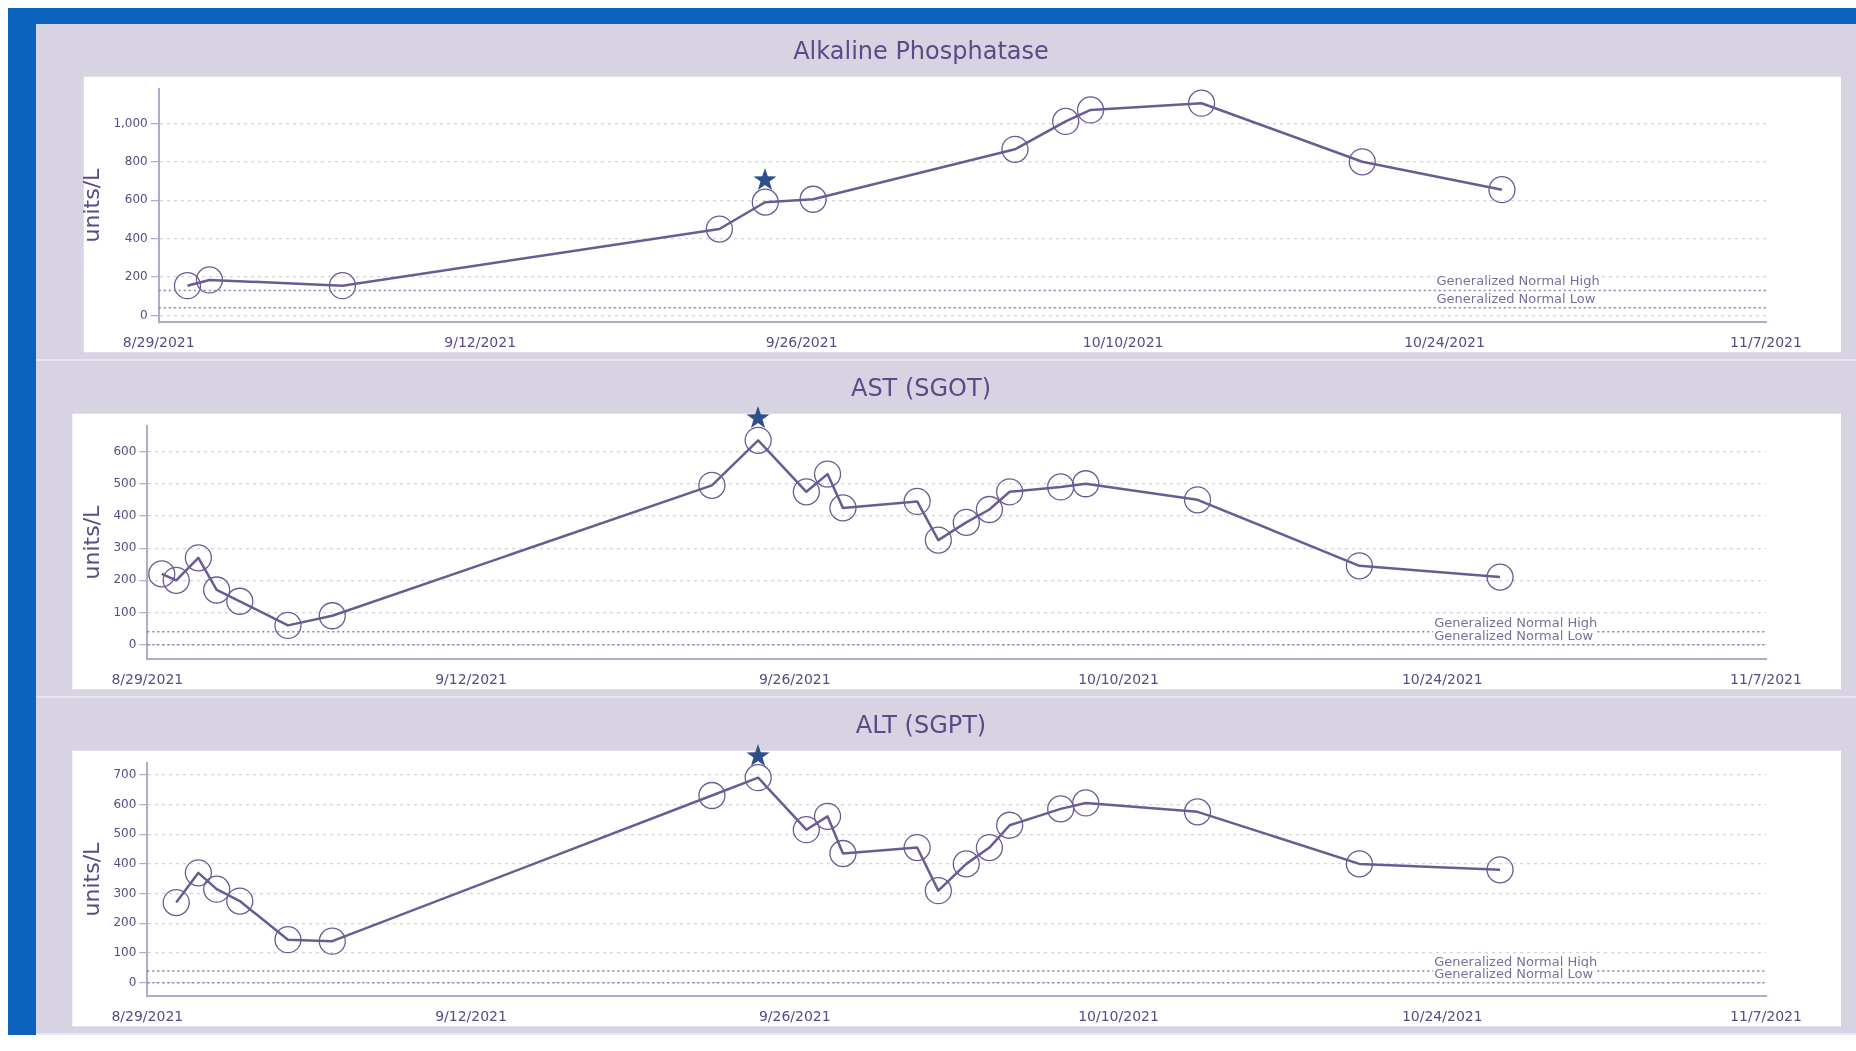  I want to click on y-tick-label: 1,000, so click(130, 122).